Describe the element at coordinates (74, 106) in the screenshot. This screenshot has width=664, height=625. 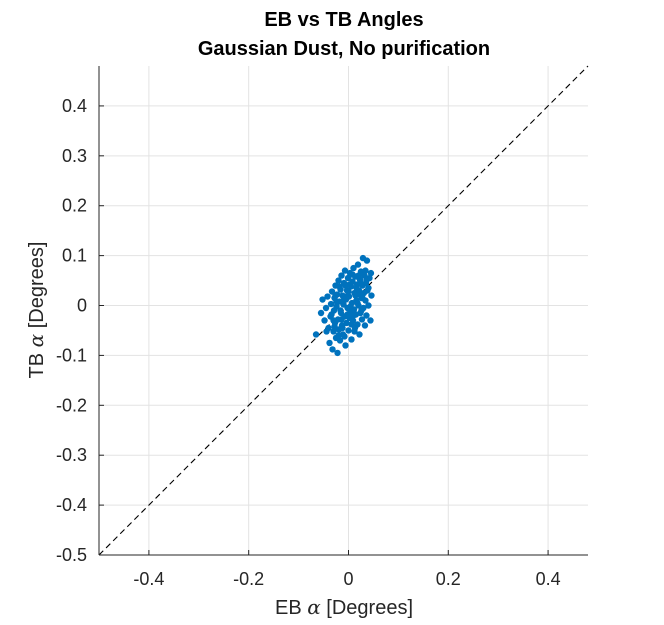
I see `y-tick-label: 0.4` at that location.